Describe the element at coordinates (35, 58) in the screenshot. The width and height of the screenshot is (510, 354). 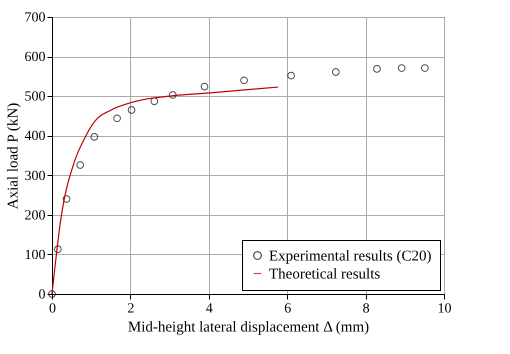
I see `y-tick-label: 600` at that location.